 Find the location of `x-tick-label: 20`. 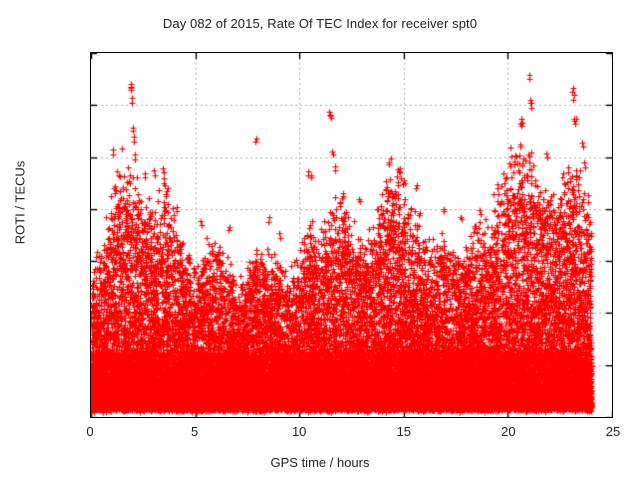

x-tick-label: 20 is located at coordinates (508, 431).